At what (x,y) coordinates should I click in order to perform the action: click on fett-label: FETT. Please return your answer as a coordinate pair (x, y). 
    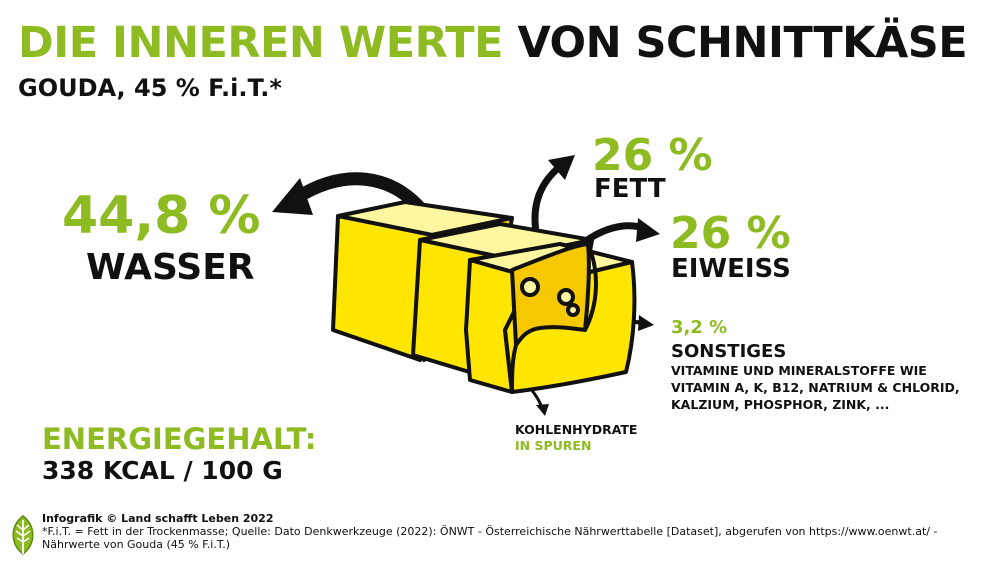
    Looking at the image, I should click on (630, 189).